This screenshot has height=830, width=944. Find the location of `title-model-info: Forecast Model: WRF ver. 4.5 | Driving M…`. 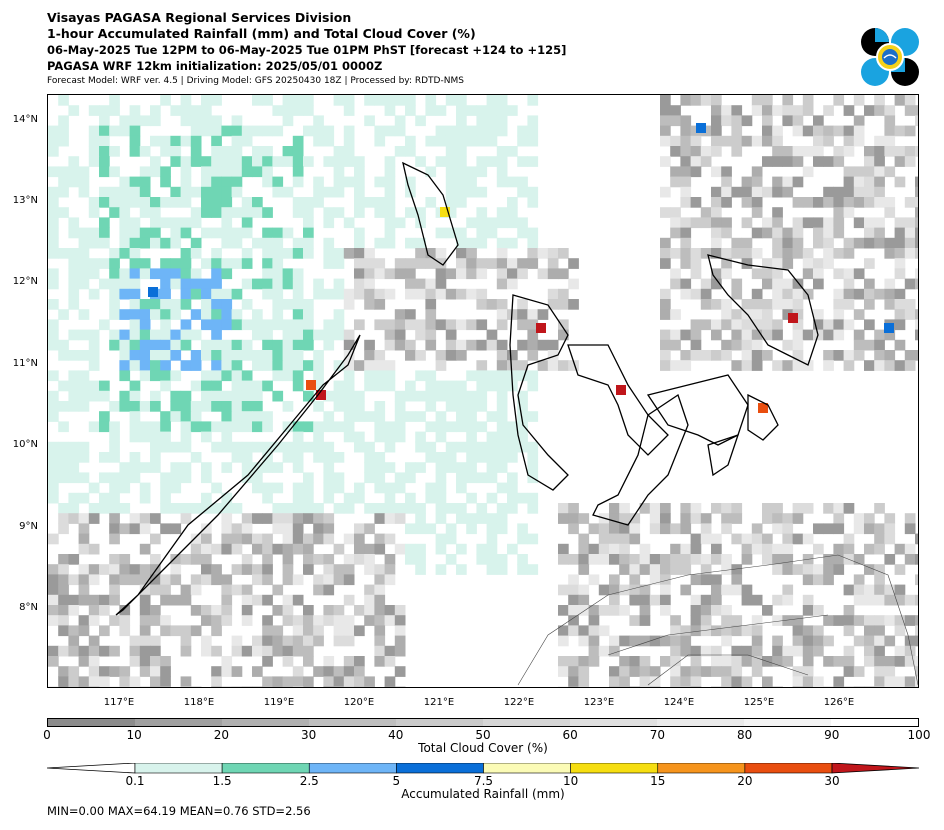

title-model-info: Forecast Model: WRF ver. 4.5 | Driving M… is located at coordinates (255, 81).